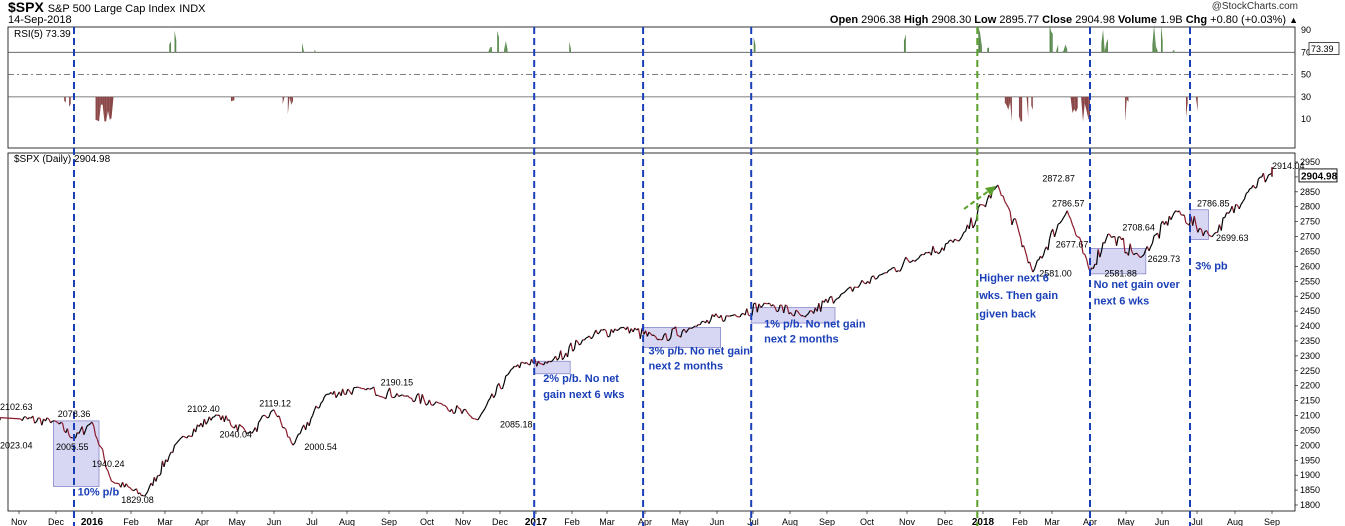 Image resolution: width=1345 pixels, height=526 pixels. What do you see at coordinates (1164, 259) in the screenshot?
I see `price-level-label: 2629.73` at bounding box center [1164, 259].